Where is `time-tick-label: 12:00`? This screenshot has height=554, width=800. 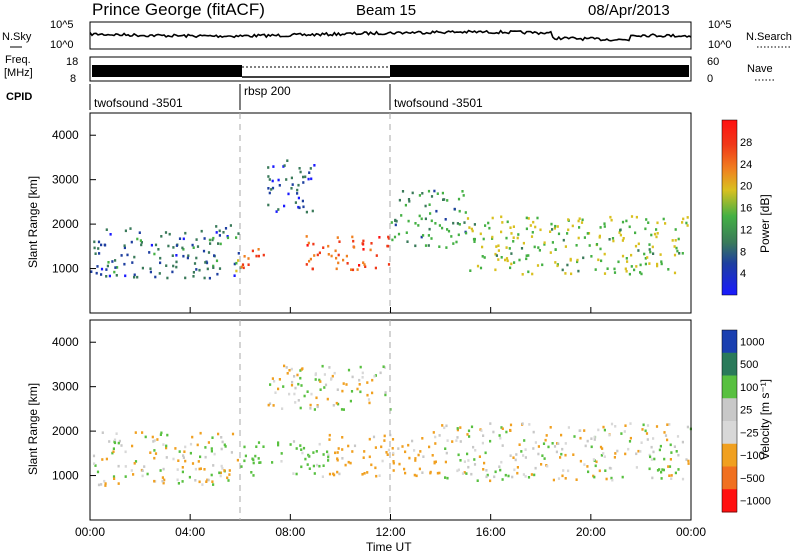
time-tick-label: 12:00 is located at coordinates (391, 532).